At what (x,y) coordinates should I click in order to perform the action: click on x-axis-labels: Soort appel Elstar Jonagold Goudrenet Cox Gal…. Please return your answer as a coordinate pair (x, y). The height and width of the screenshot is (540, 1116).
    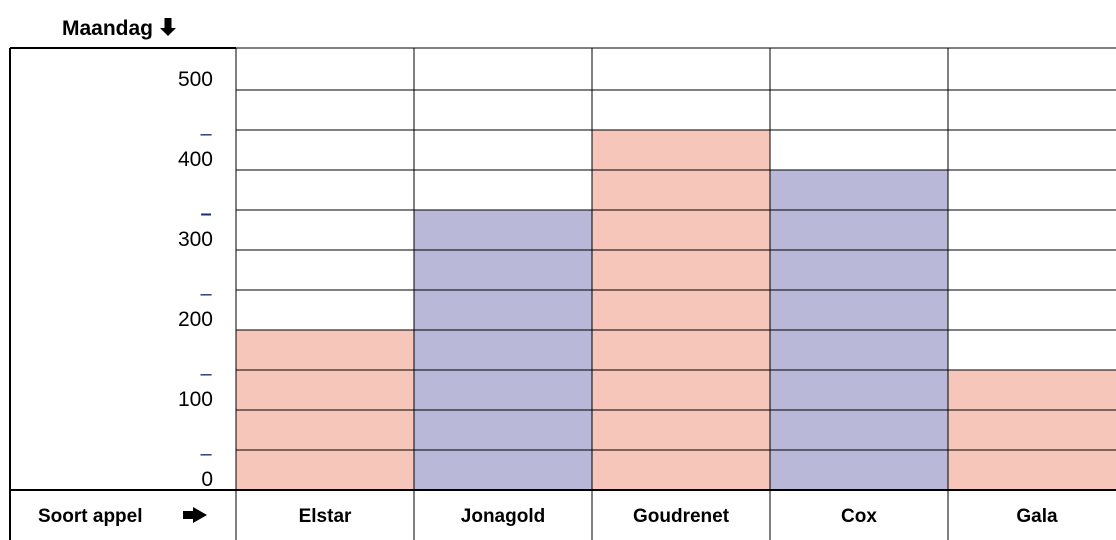
    Looking at the image, I should click on (548, 516).